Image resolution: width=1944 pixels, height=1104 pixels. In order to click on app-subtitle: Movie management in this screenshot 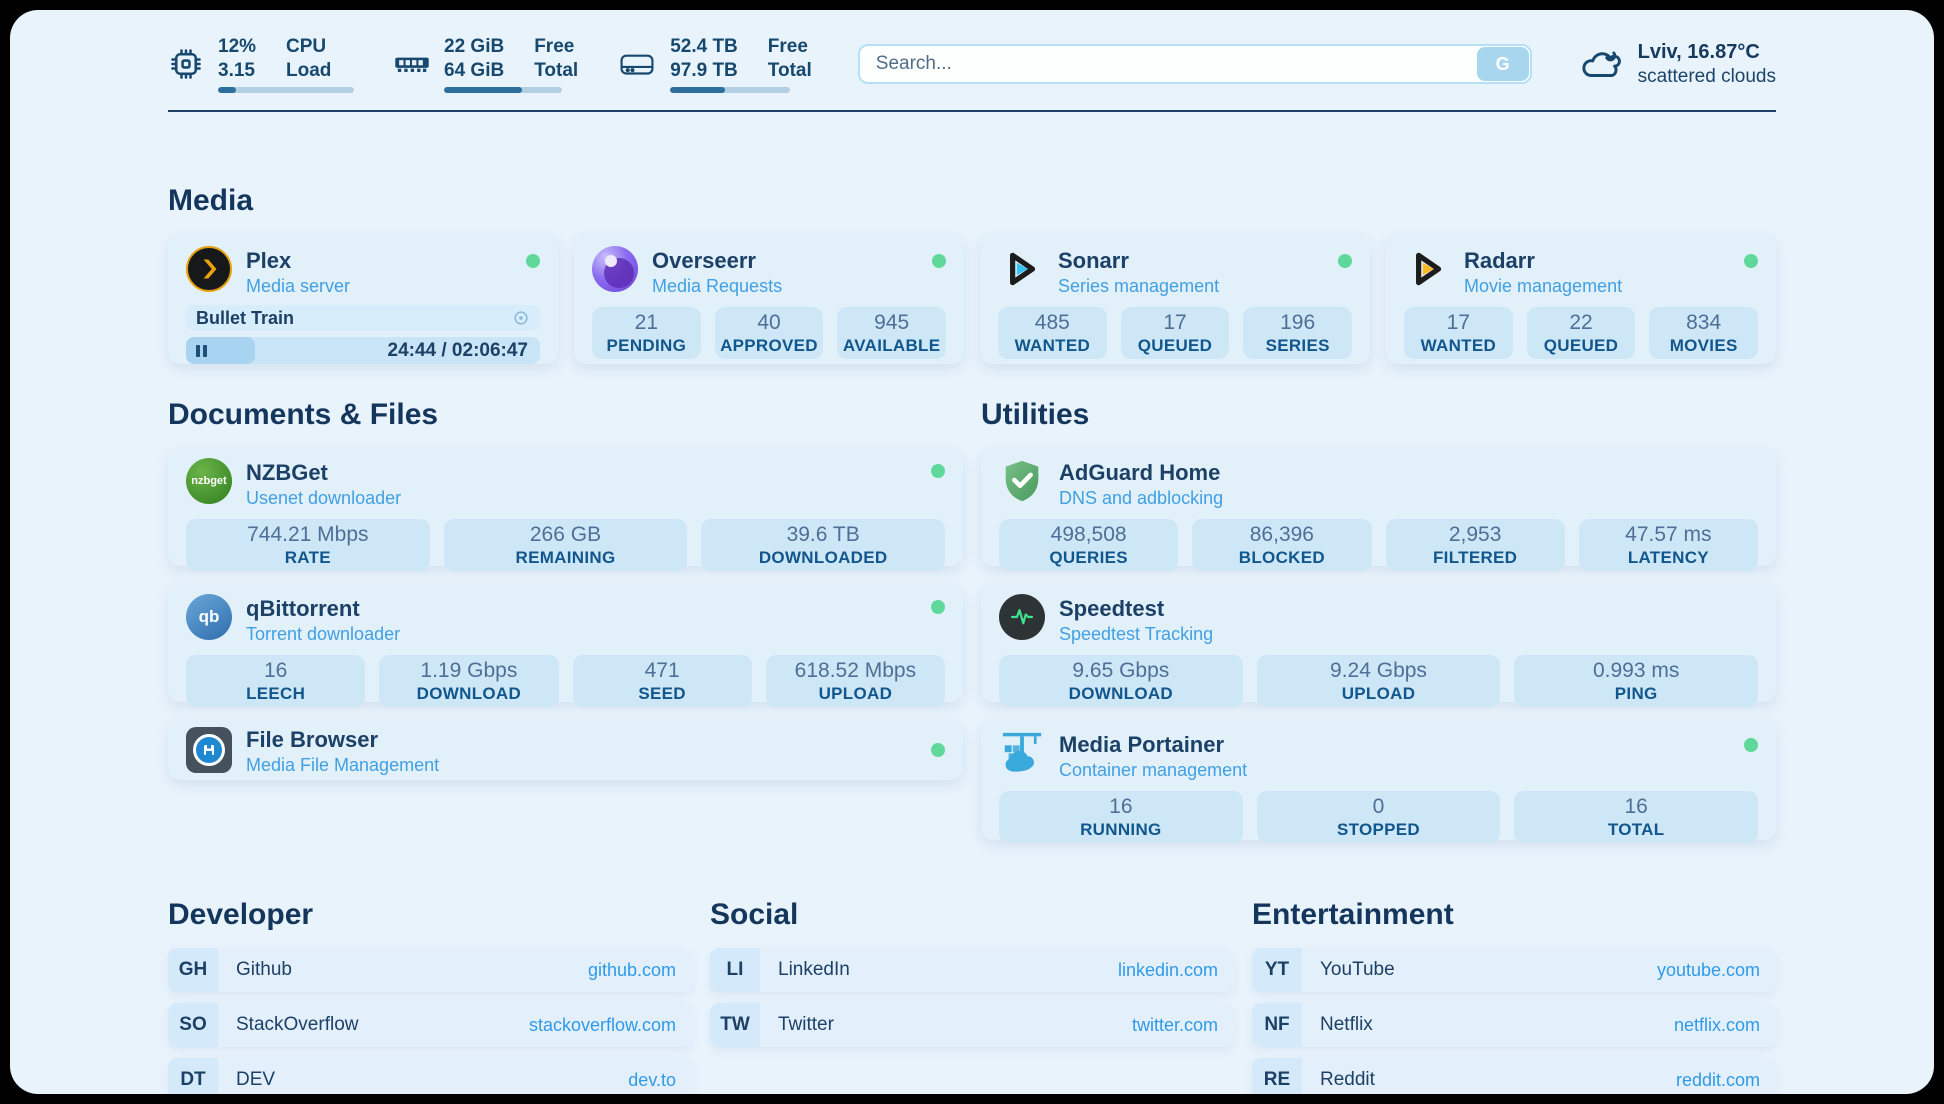, I will do `click(1543, 286)`.